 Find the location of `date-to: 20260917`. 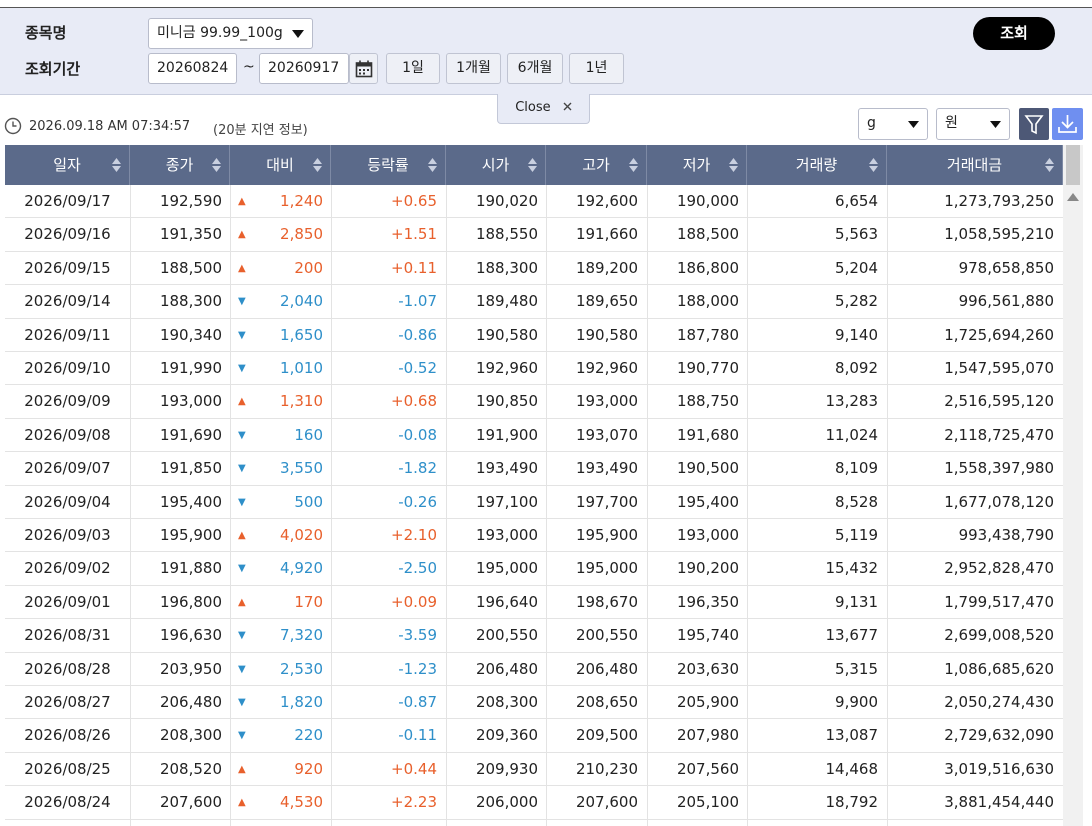

date-to: 20260917 is located at coordinates (304, 68).